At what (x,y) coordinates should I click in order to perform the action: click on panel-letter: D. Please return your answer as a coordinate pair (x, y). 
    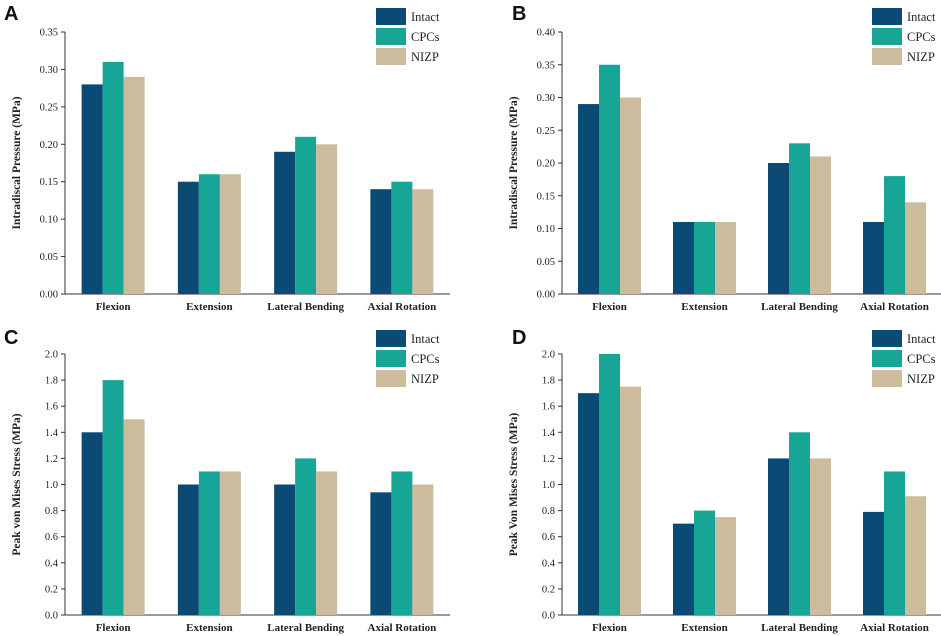
    Looking at the image, I should click on (519, 338).